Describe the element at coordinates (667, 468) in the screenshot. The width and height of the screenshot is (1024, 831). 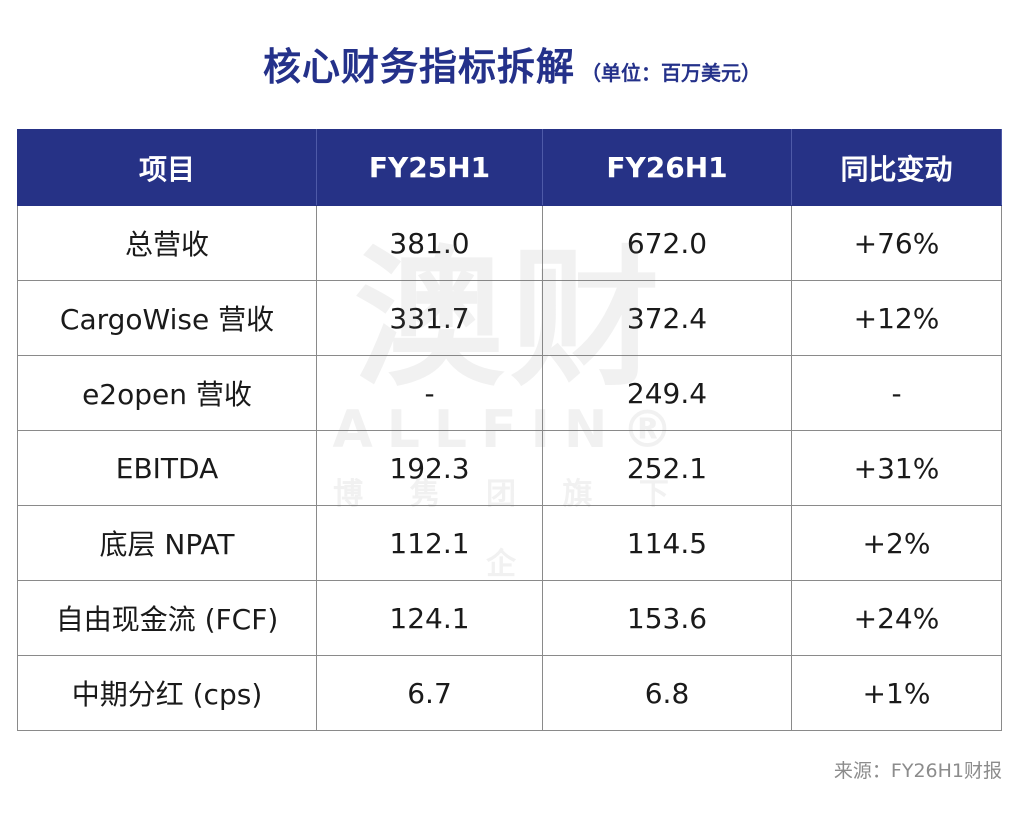
I see `cell-fy26h1: 252.1` at that location.